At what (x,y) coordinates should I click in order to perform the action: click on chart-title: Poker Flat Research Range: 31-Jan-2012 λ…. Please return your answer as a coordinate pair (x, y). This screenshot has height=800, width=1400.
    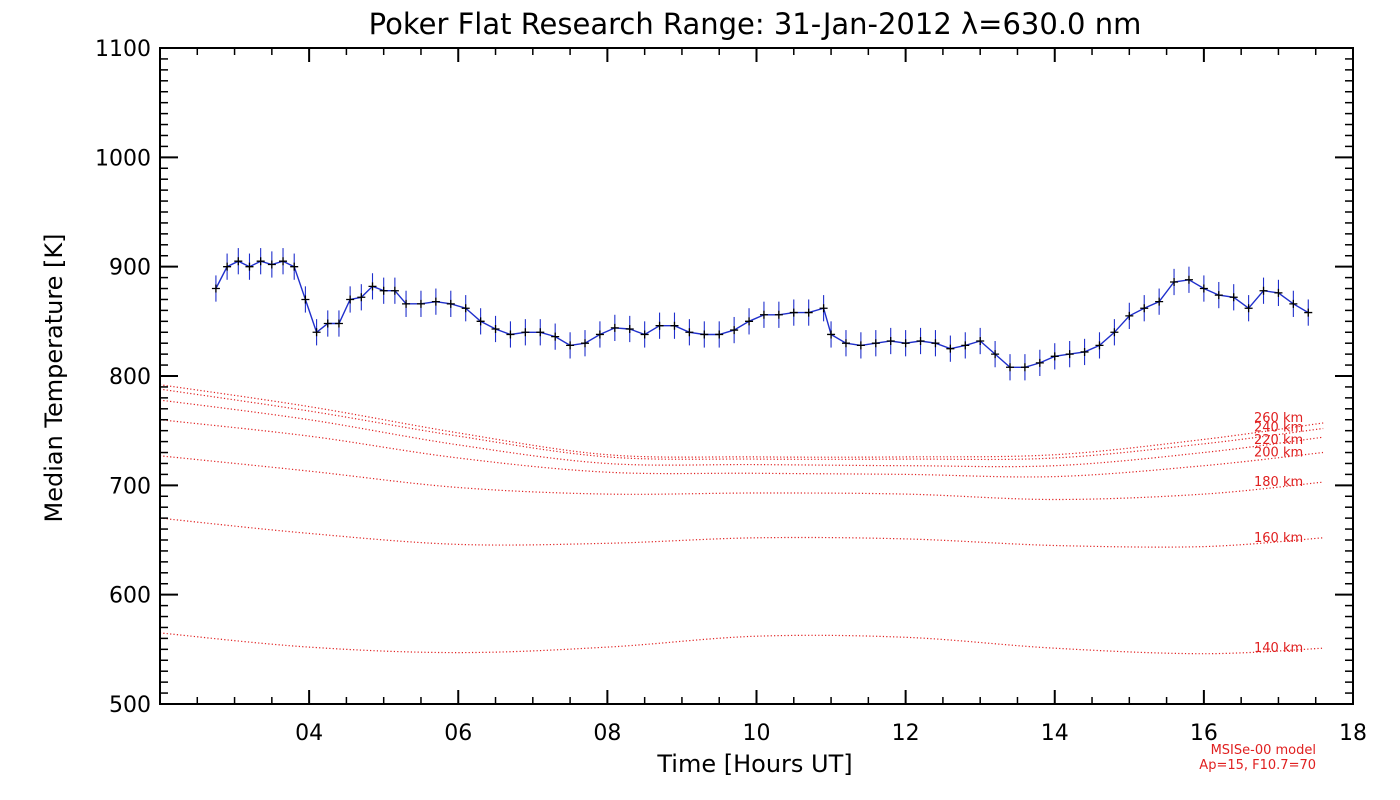
    Looking at the image, I should click on (755, 24).